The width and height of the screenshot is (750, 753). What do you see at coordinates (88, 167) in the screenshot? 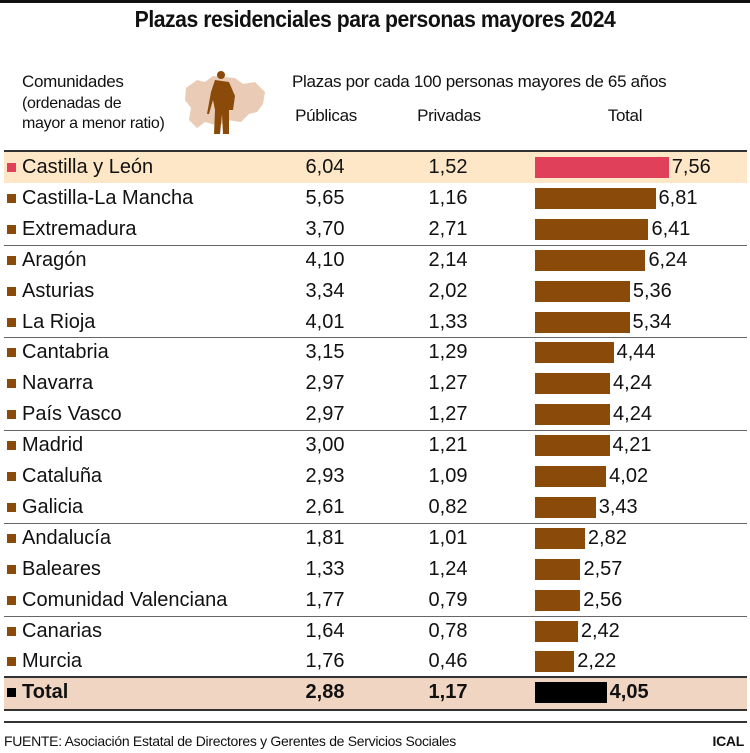
I see `community-name: Castilla y León` at bounding box center [88, 167].